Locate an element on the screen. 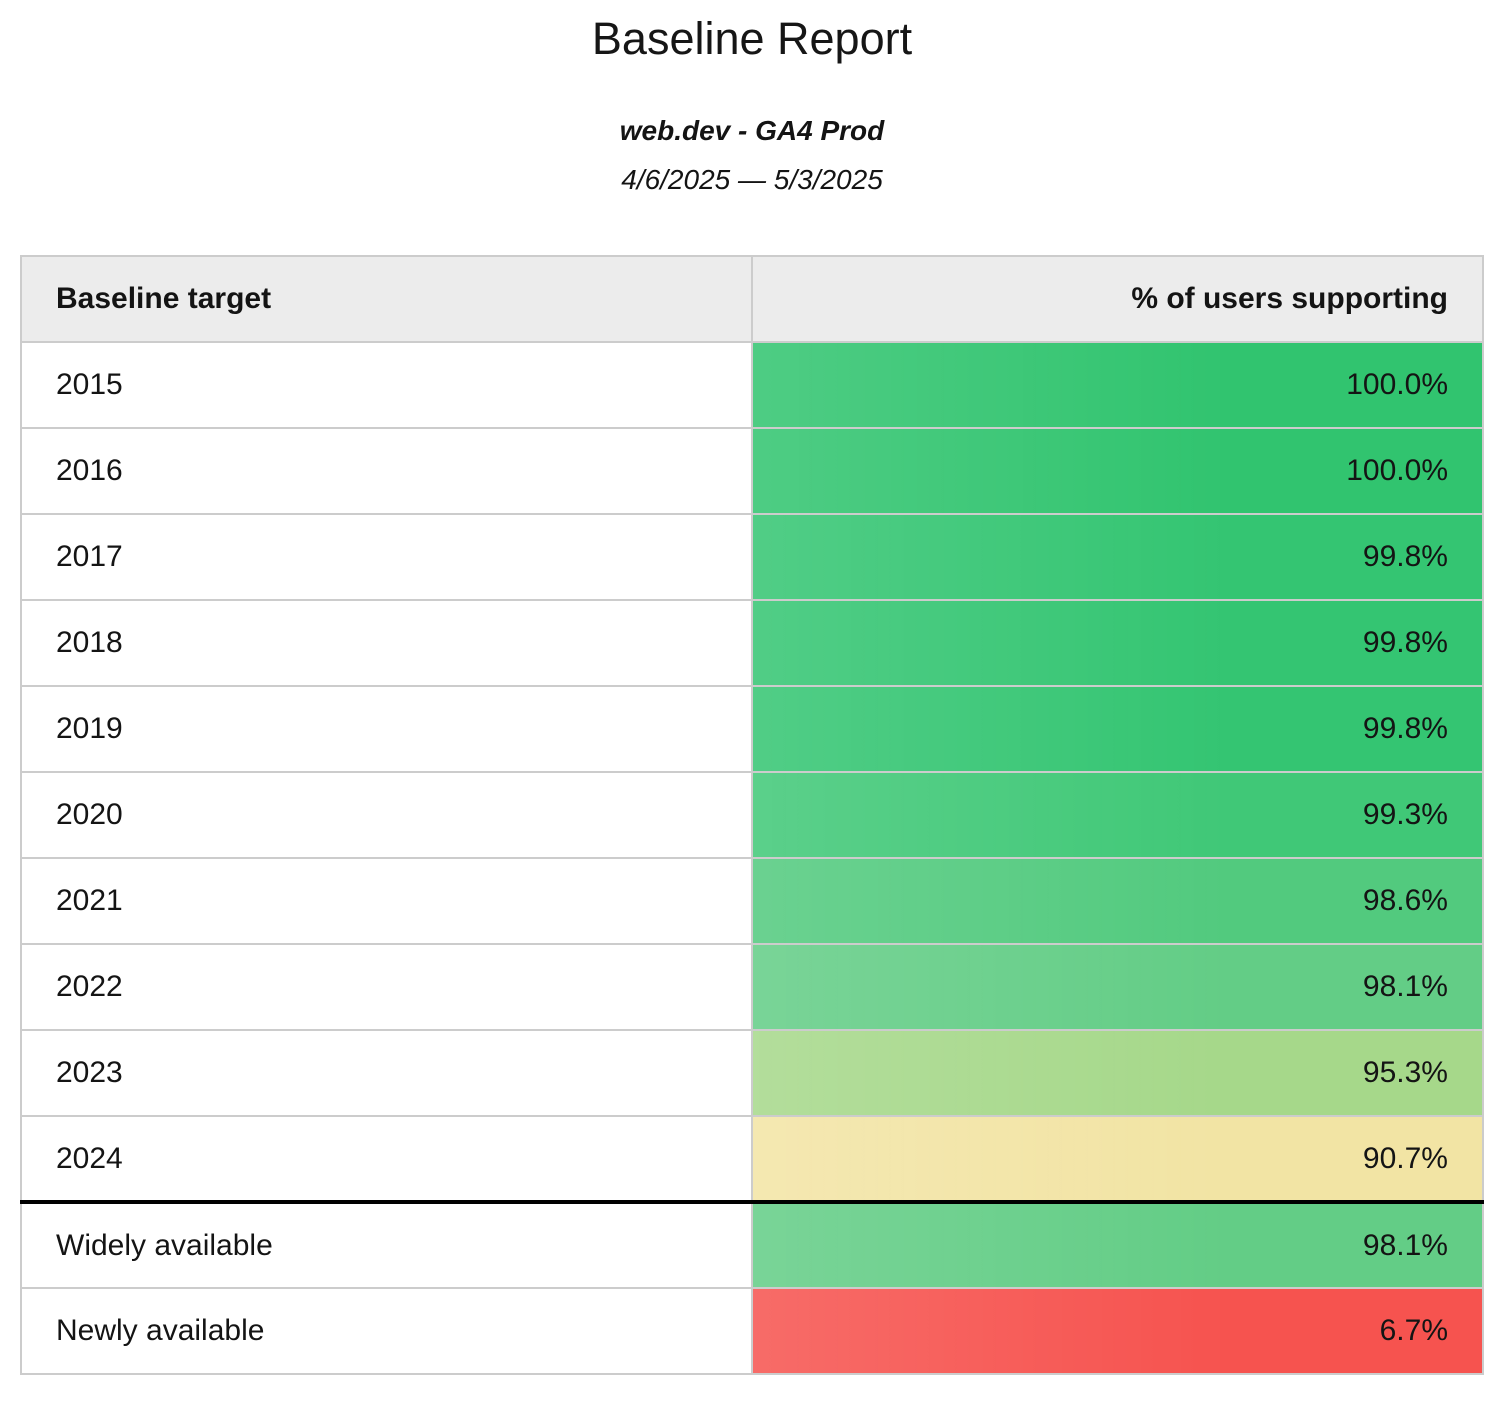  table-row: 2023 95.3% is located at coordinates (752, 1073).